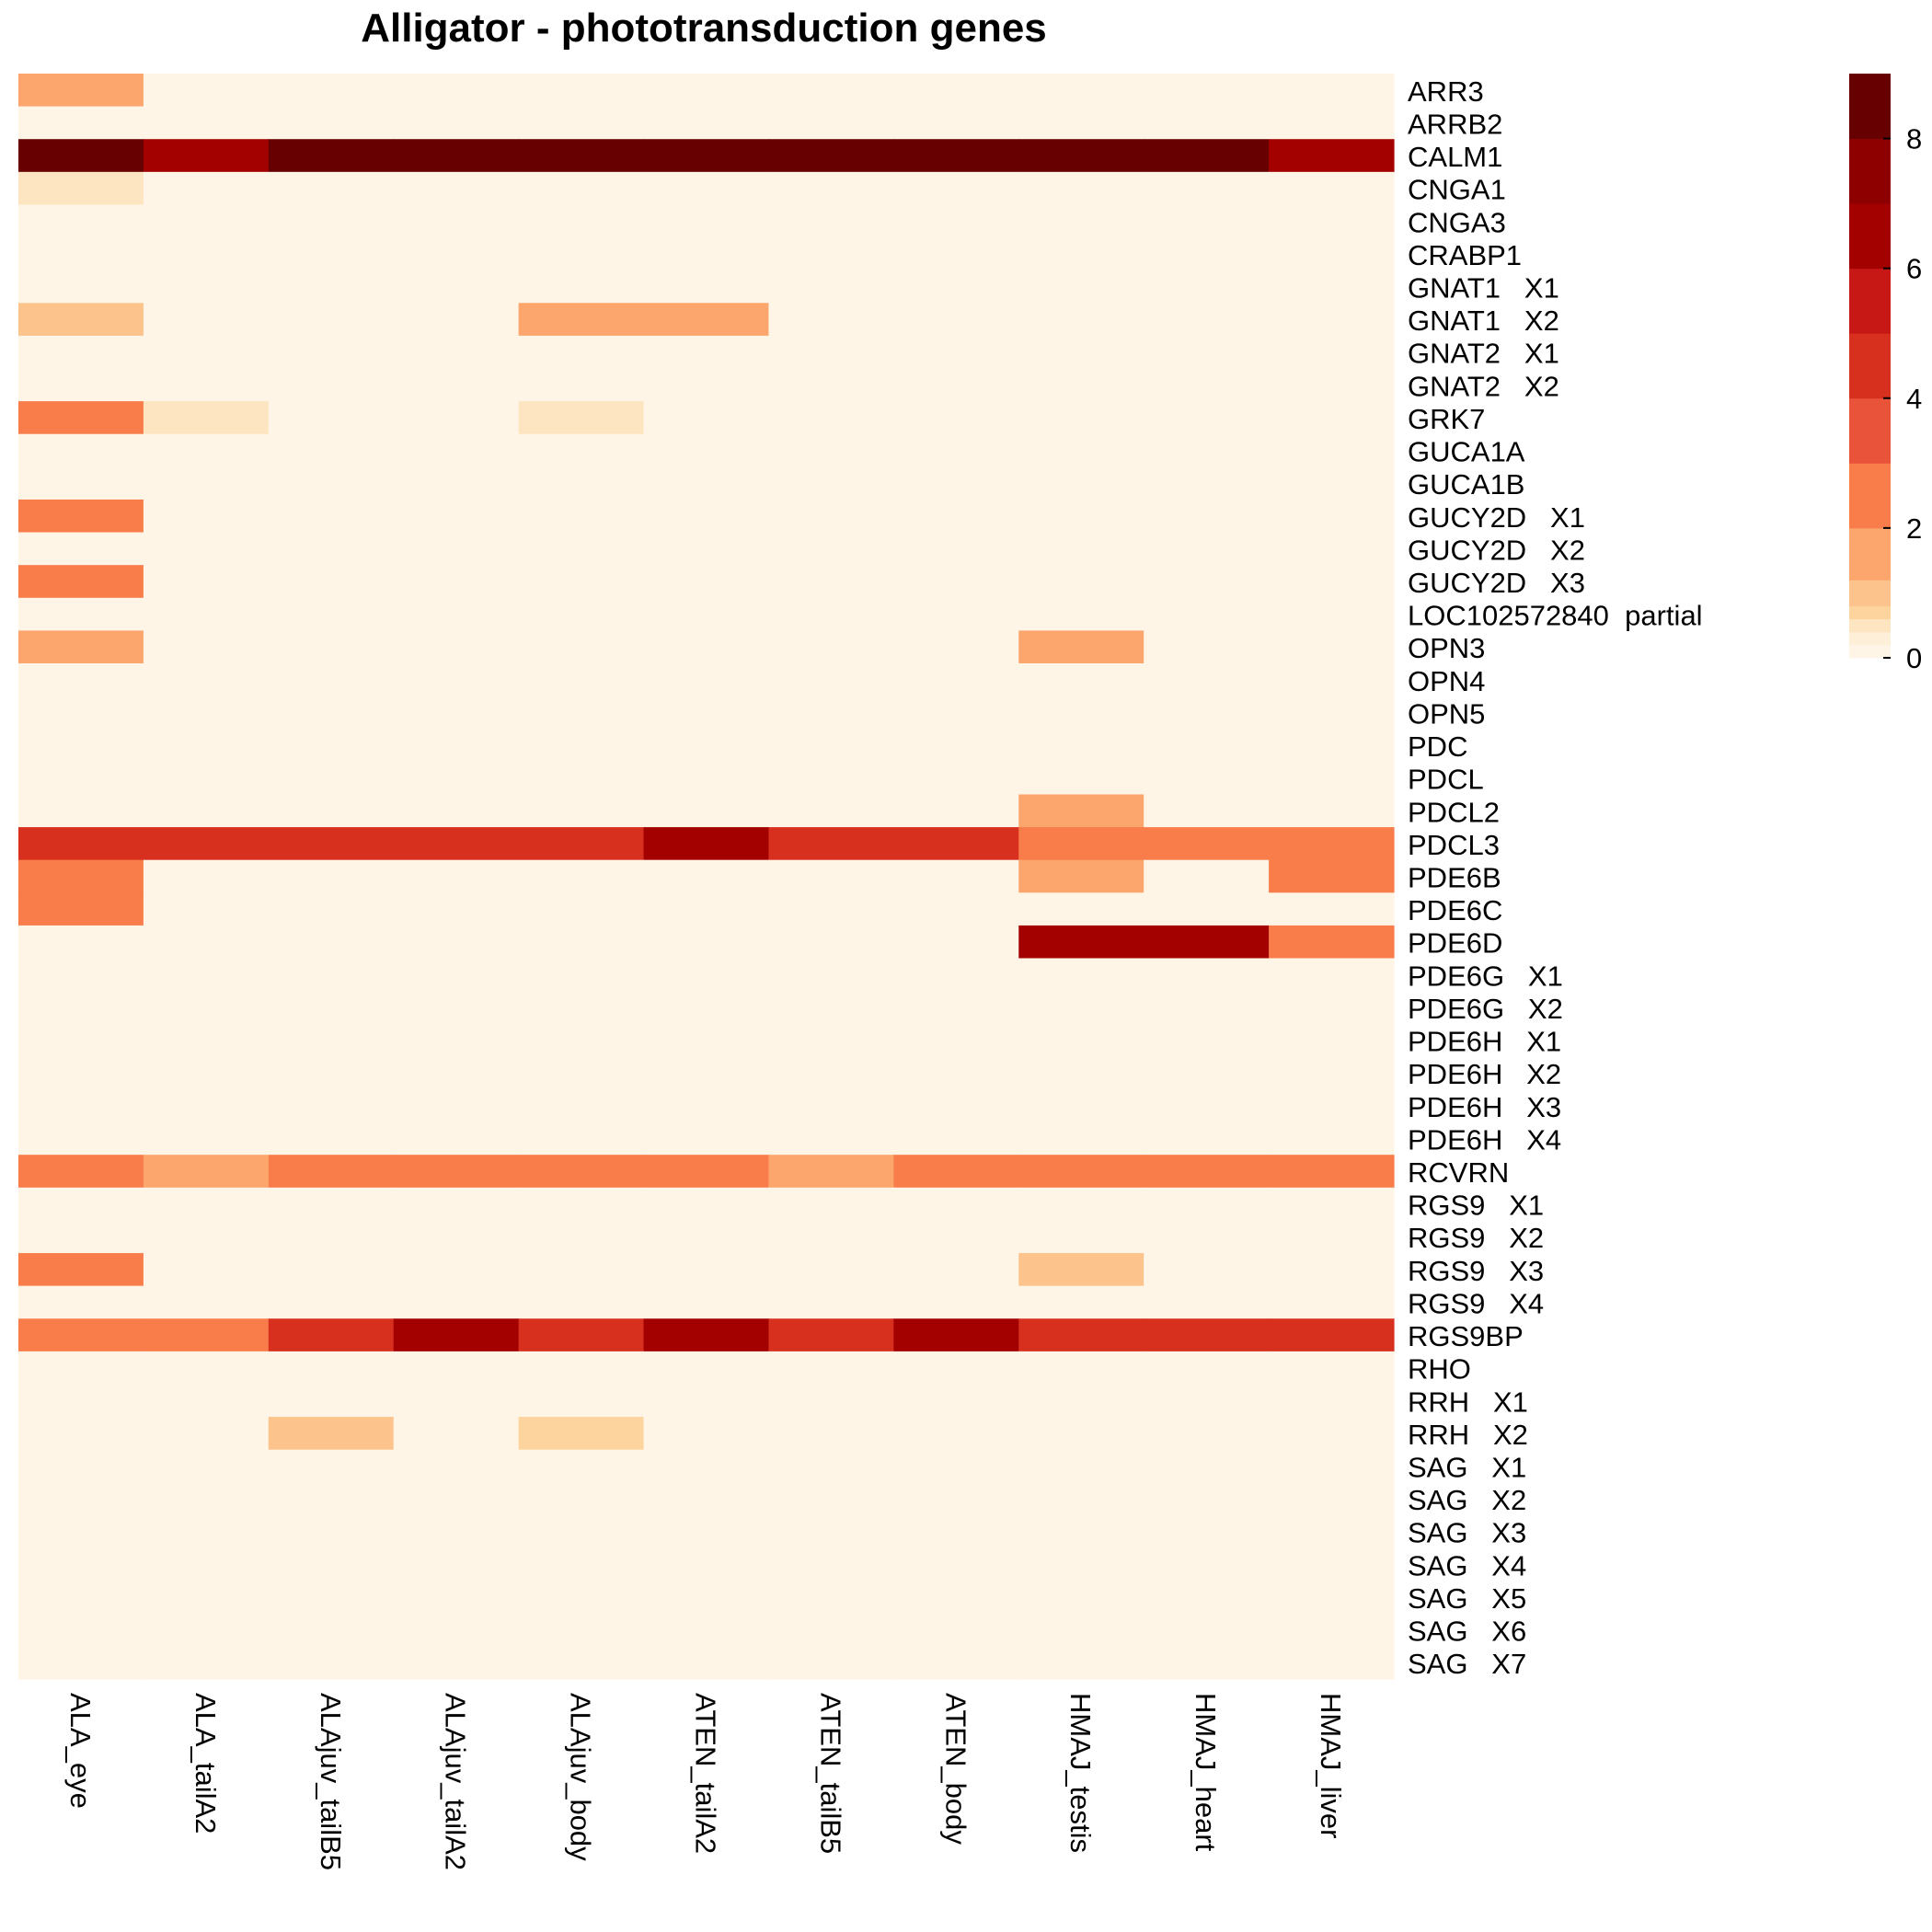 Image resolution: width=1932 pixels, height=1932 pixels. Describe the element at coordinates (1914, 269) in the screenshot. I see `legend-tick-label: 6` at that location.